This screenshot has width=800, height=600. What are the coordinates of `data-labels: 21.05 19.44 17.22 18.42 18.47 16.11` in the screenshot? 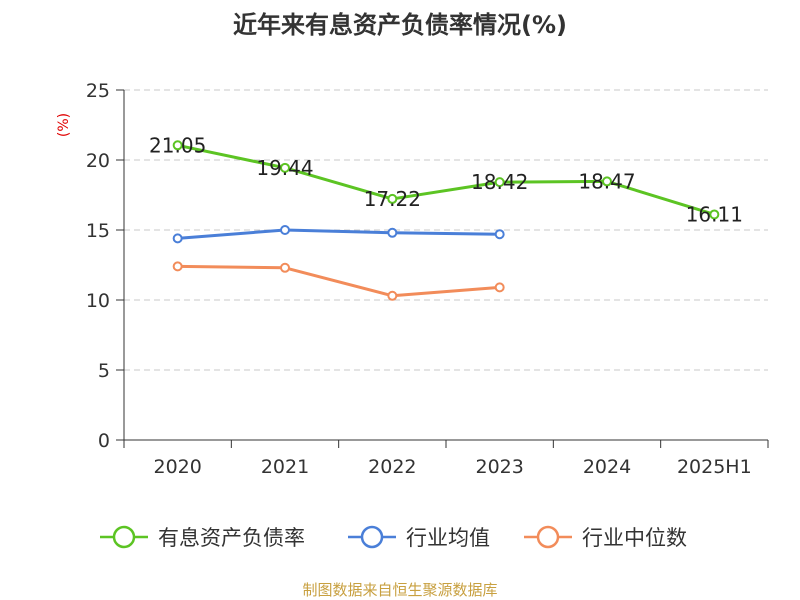 It's located at (446, 179).